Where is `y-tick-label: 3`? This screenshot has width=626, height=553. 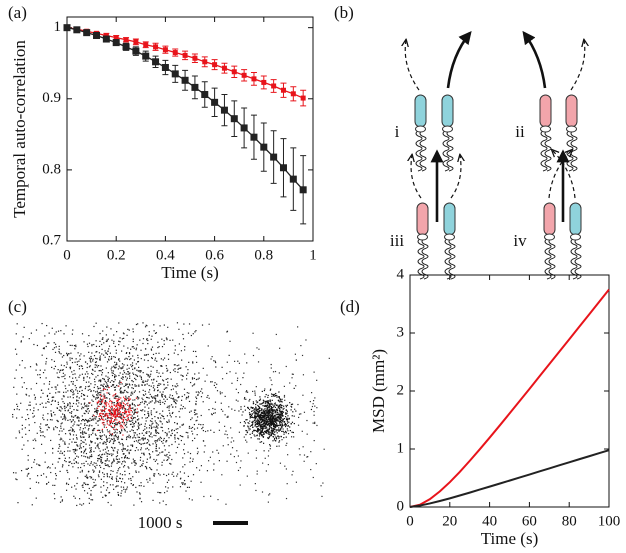
y-tick-label: 3 is located at coordinates (401, 332).